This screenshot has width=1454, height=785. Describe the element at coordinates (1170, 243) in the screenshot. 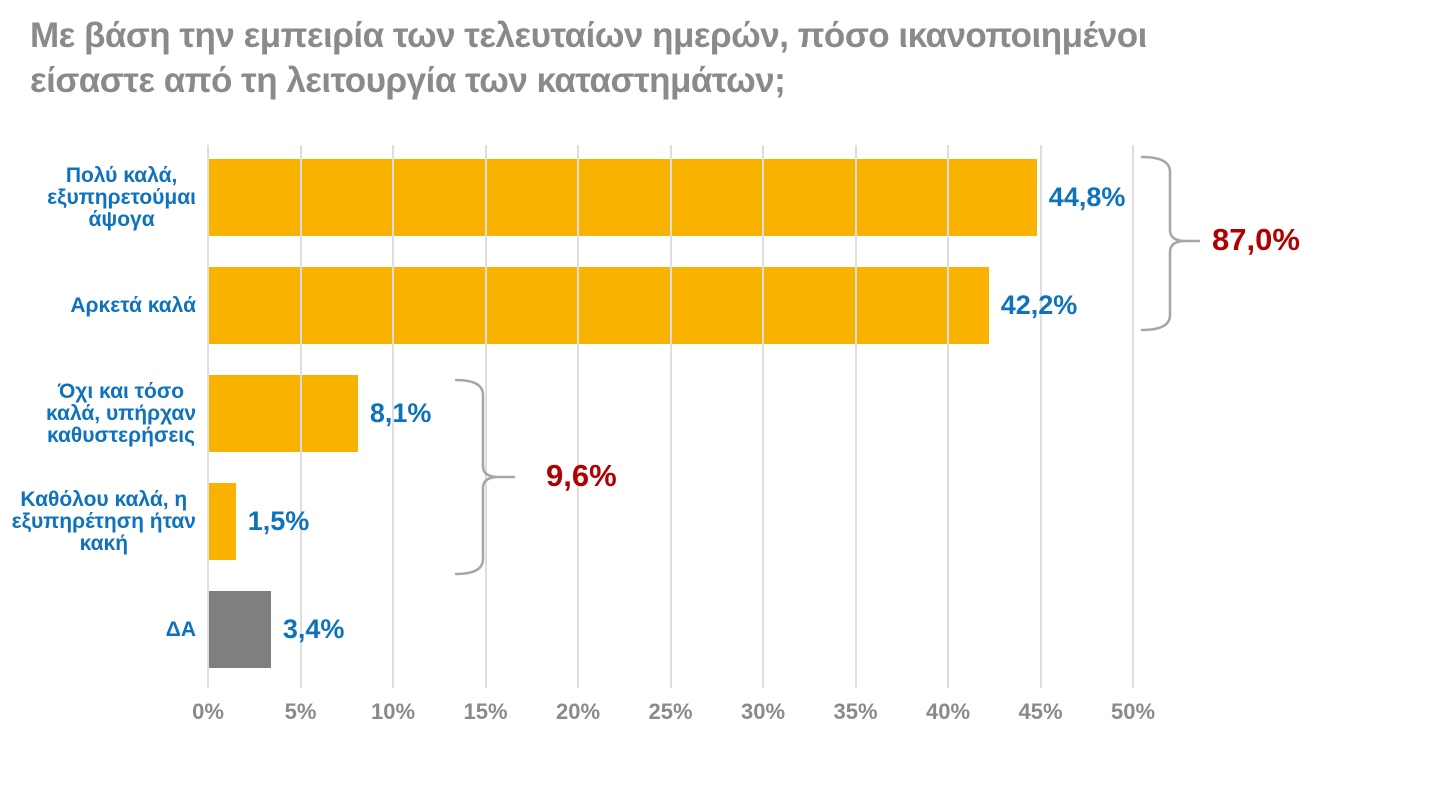

I see `brace-satisfied-group` at that location.